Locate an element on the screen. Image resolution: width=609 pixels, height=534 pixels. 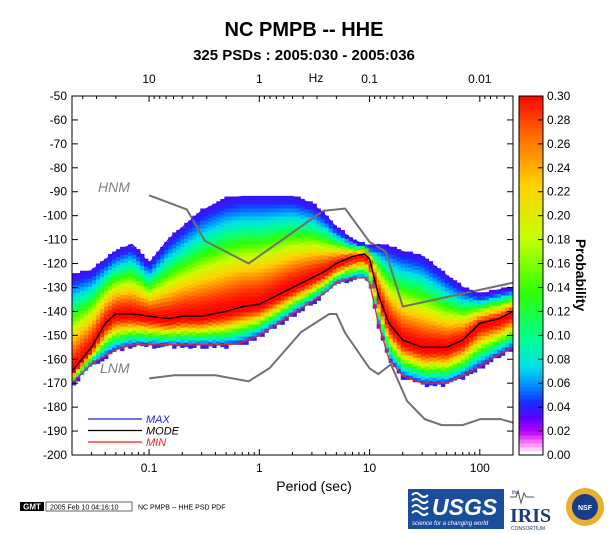
hnm-line is located at coordinates (330, 251).